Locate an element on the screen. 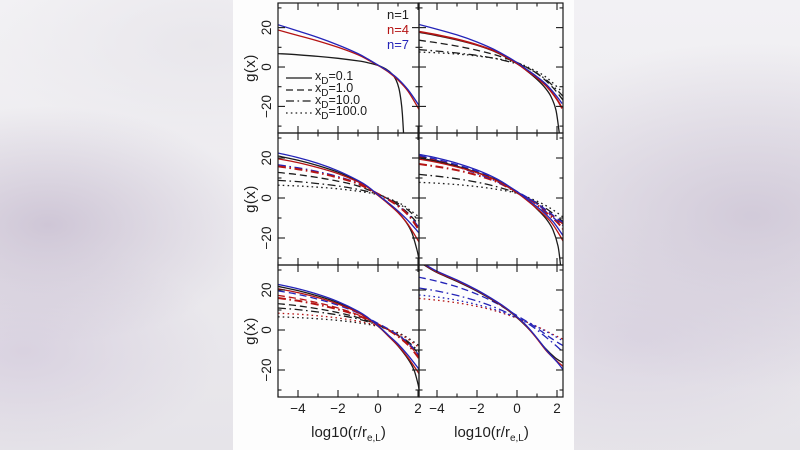  legend-item: xD=0.1 is located at coordinates (326, 77).